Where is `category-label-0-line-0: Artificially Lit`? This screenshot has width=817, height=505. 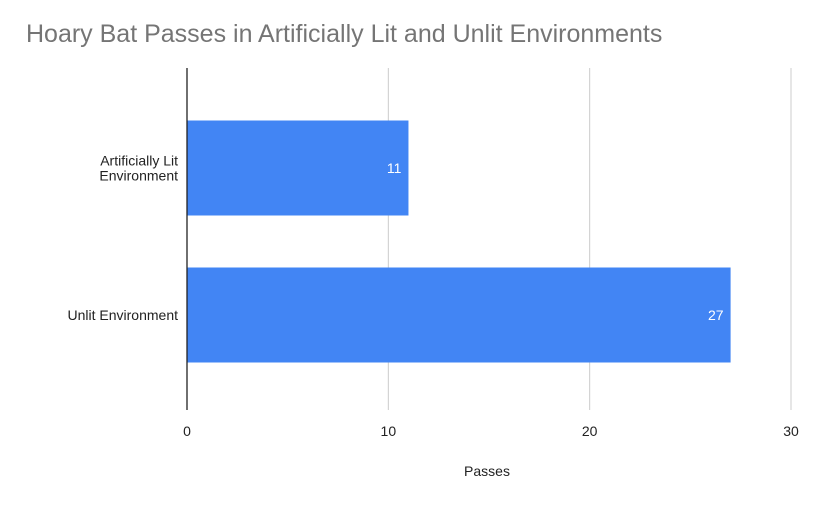 category-label-0-line-0: Artificially Lit is located at coordinates (139, 161).